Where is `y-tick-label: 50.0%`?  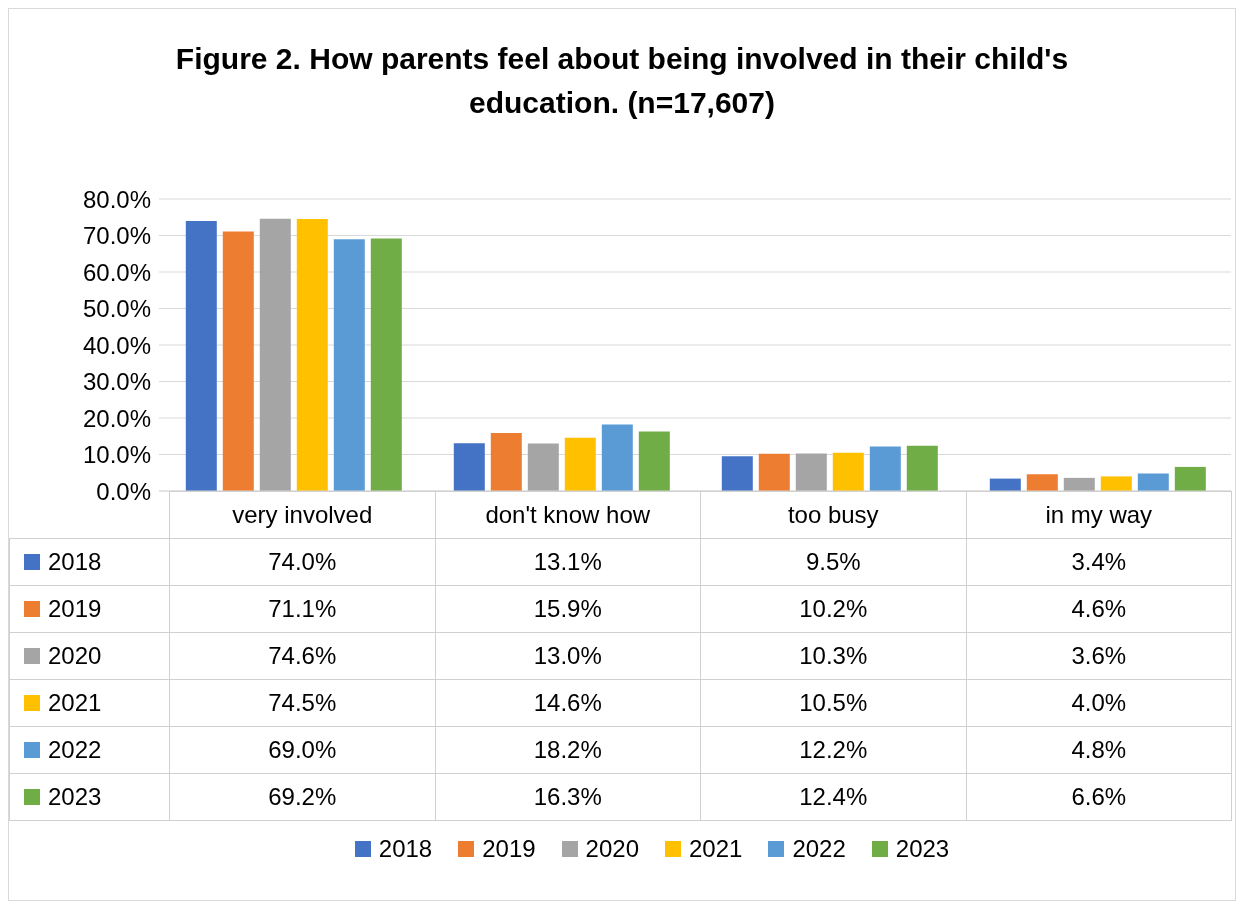
y-tick-label: 50.0% is located at coordinates (116, 309).